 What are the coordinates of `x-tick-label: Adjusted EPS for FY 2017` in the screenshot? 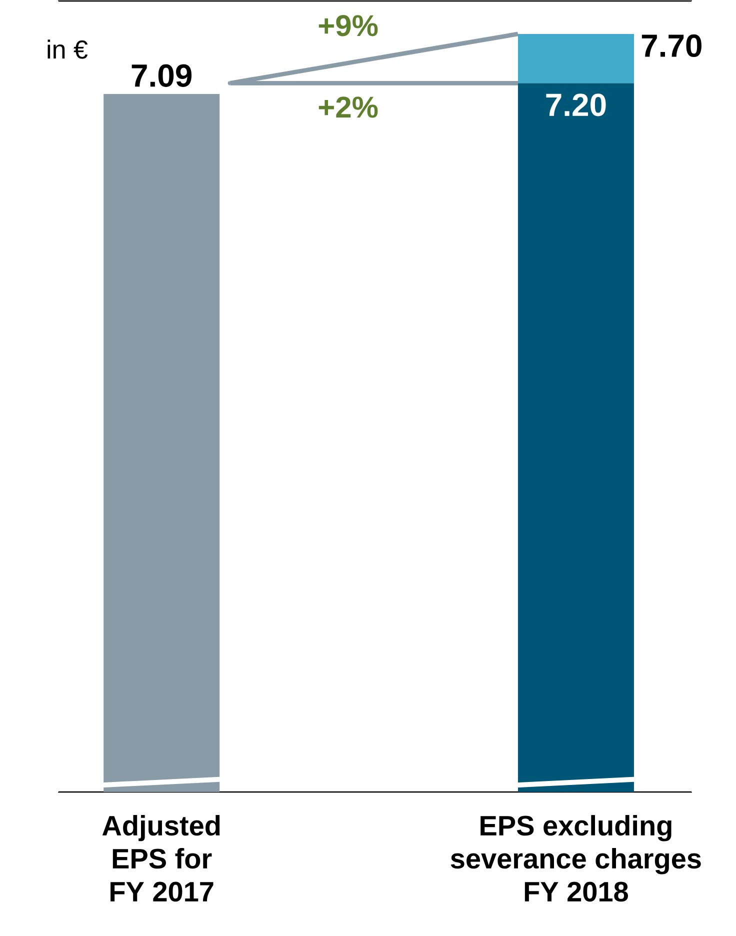 It's located at (161, 858).